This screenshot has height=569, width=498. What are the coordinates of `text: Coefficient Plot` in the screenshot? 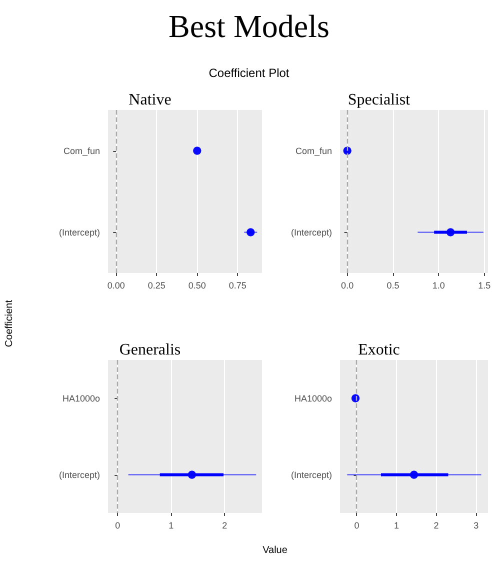 It's located at (249, 73).